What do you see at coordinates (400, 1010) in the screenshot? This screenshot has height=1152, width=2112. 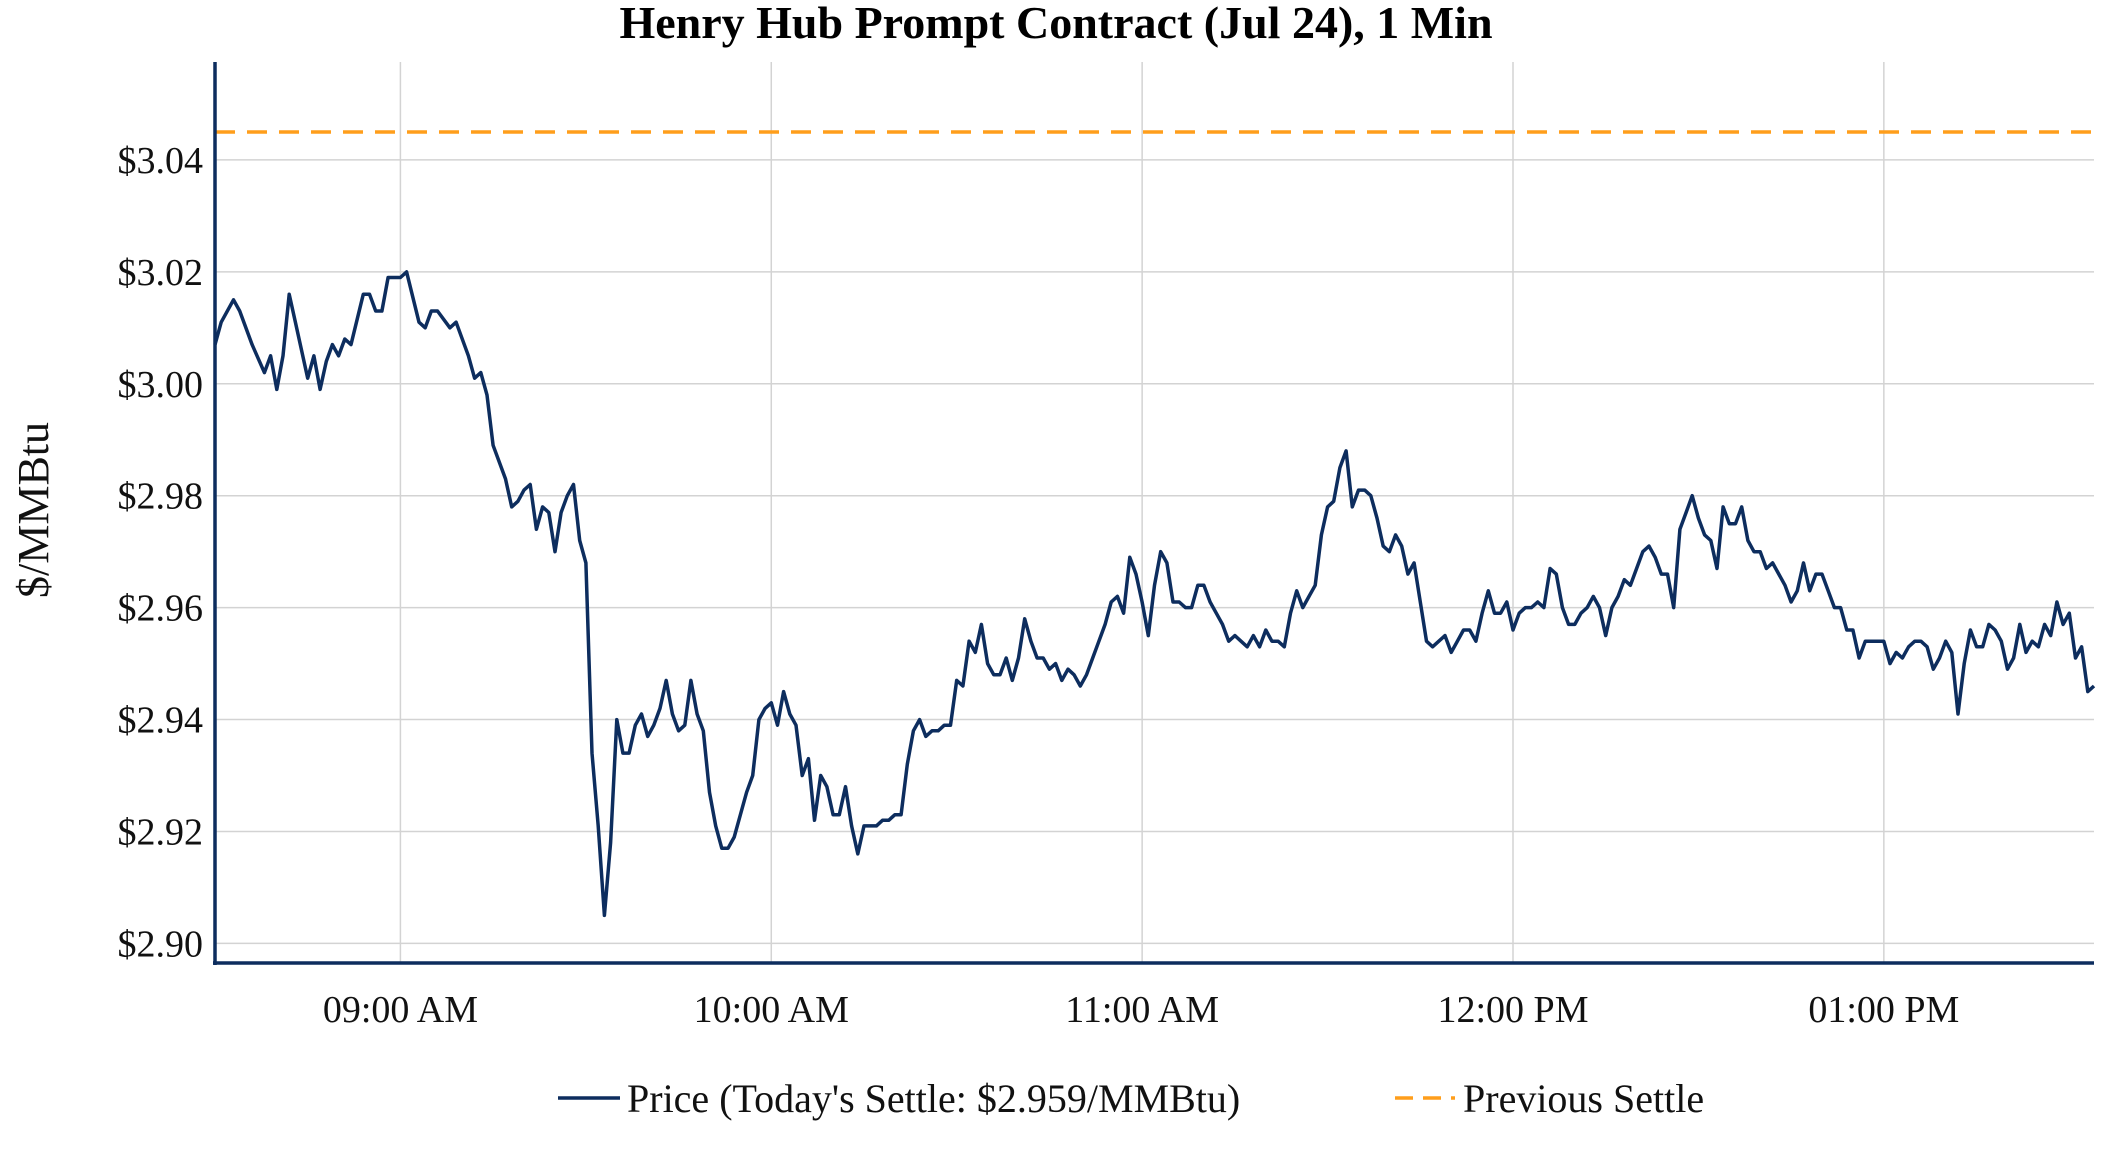 I see `x-tick-label: 09:00 AM` at bounding box center [400, 1010].